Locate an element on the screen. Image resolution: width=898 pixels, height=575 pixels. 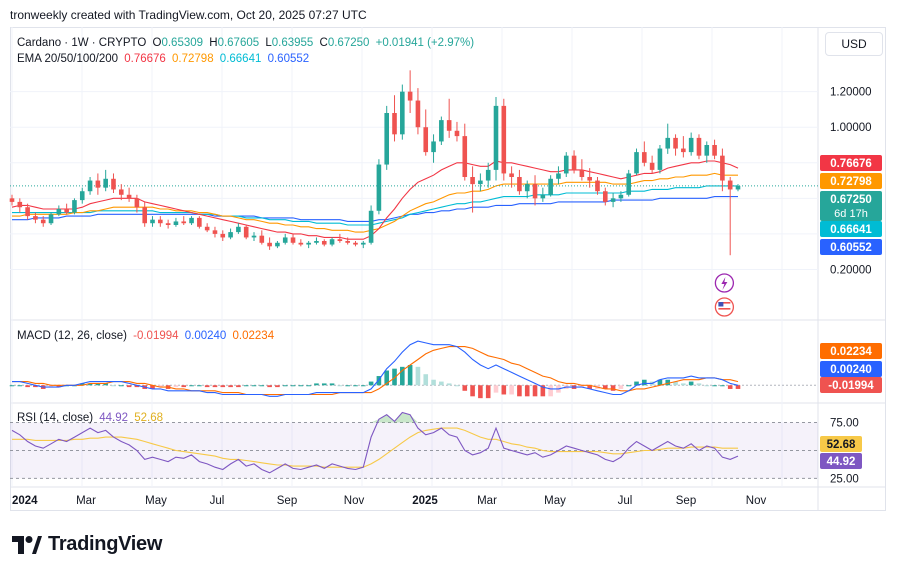
ohlc-close: 0.67250 is located at coordinates (348, 43).